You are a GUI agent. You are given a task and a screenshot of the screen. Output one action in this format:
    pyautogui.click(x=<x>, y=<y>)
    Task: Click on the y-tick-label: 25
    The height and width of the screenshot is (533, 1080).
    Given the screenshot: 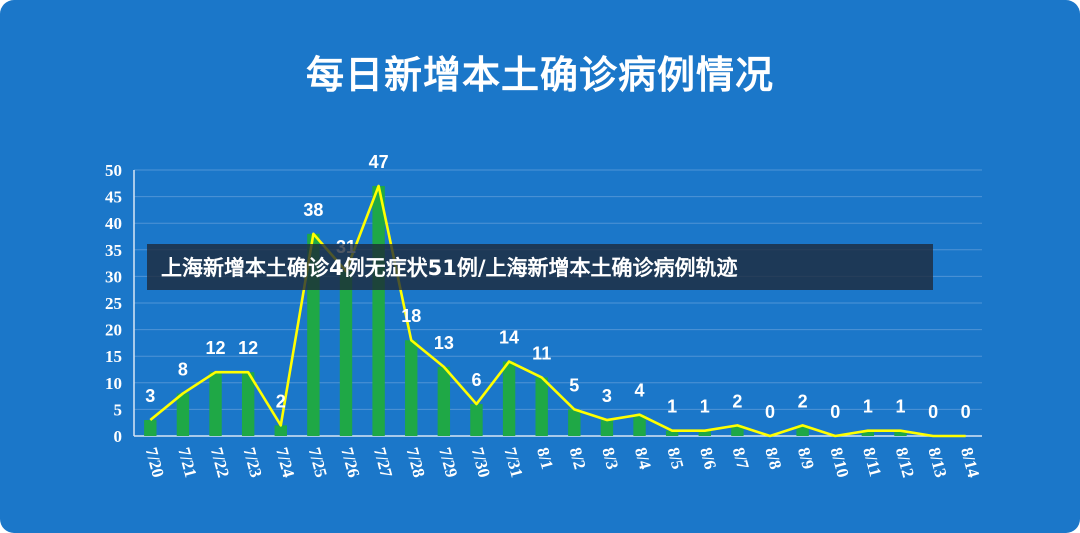 What is the action you would take?
    pyautogui.click(x=113, y=303)
    